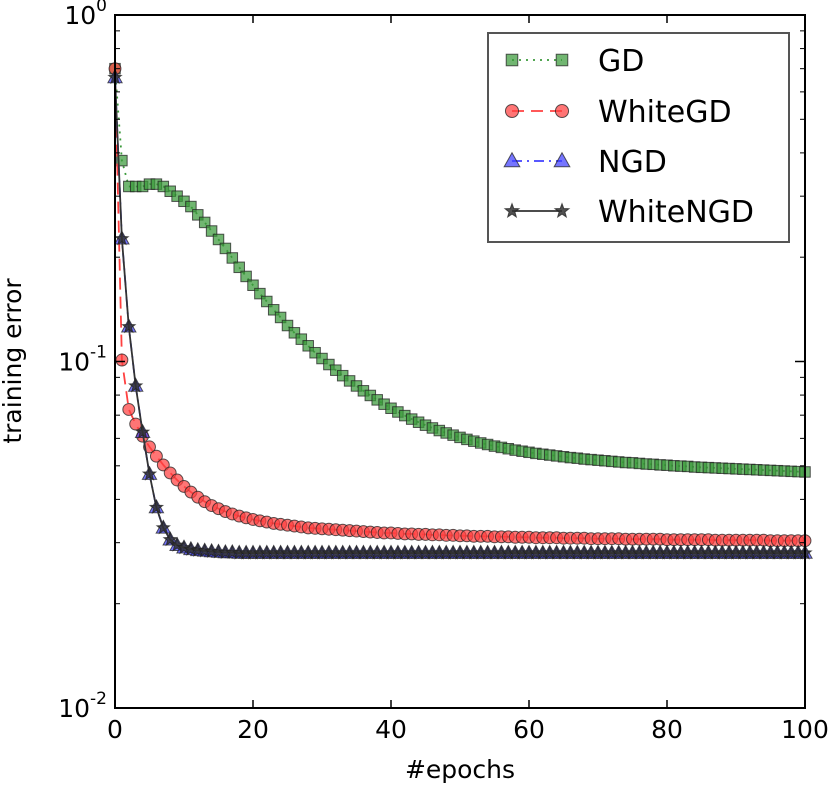 Image resolution: width=831 pixels, height=785 pixels. What do you see at coordinates (667, 729) in the screenshot?
I see `x-tick-label: 80` at bounding box center [667, 729].